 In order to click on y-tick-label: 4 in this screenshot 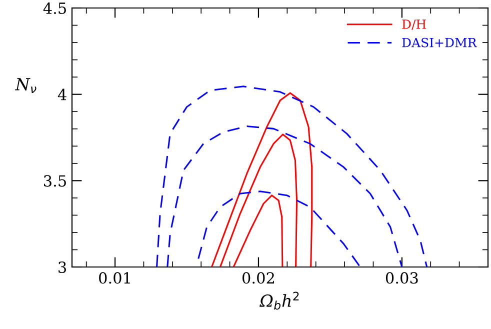, I will do `click(62, 94)`.